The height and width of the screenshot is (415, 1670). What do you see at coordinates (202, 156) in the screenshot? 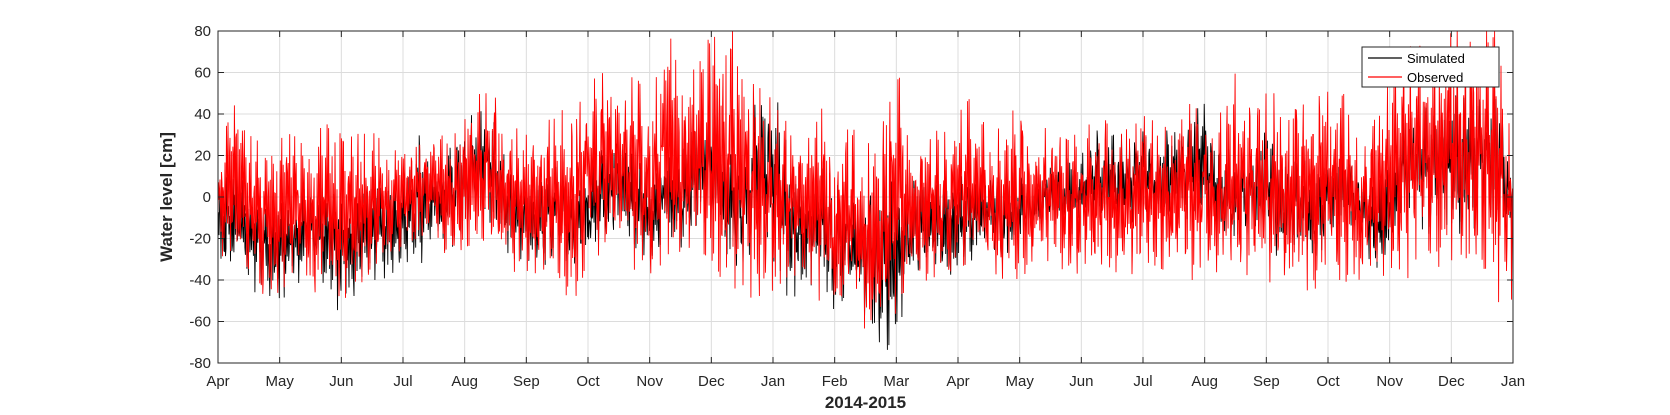
I see `y-tick-label: 20` at bounding box center [202, 156].